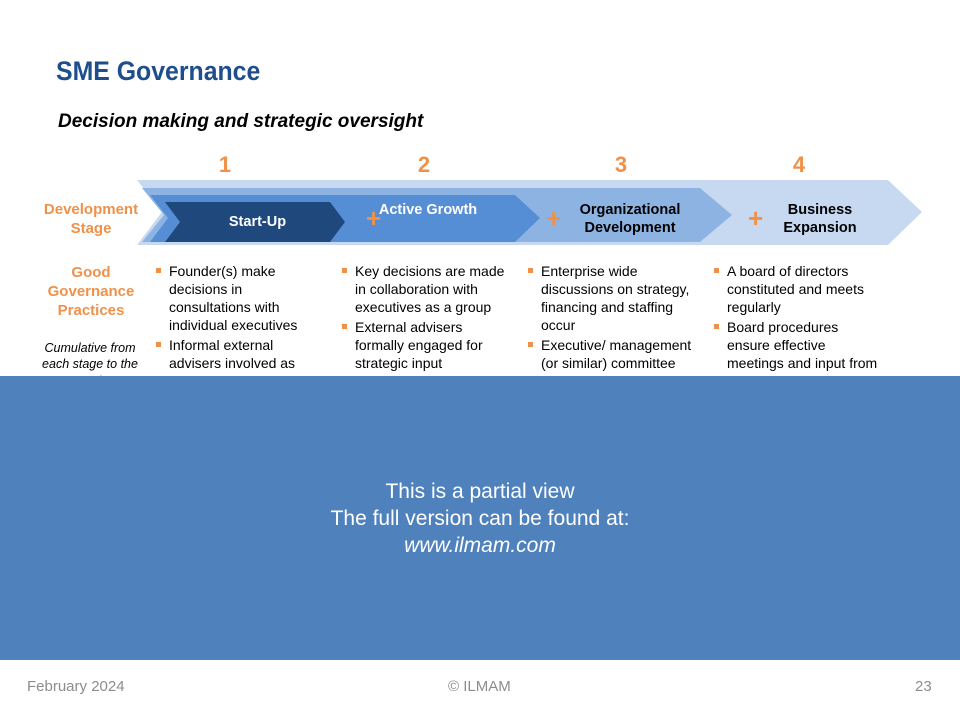 This screenshot has width=960, height=720. I want to click on stage-number: 1, so click(225, 164).